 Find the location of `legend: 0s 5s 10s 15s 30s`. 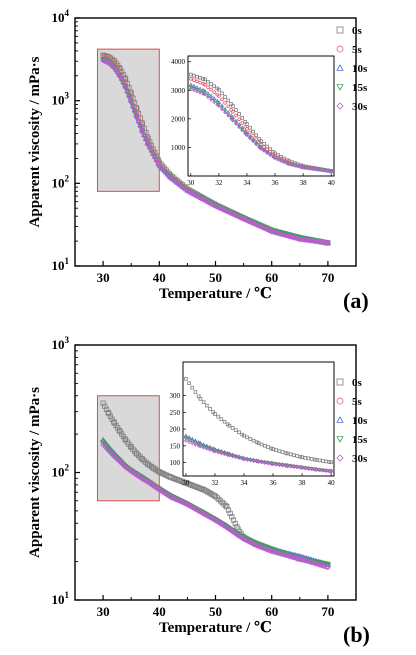

legend: 0s 5s 10s 15s 30s is located at coordinates (352, 69).